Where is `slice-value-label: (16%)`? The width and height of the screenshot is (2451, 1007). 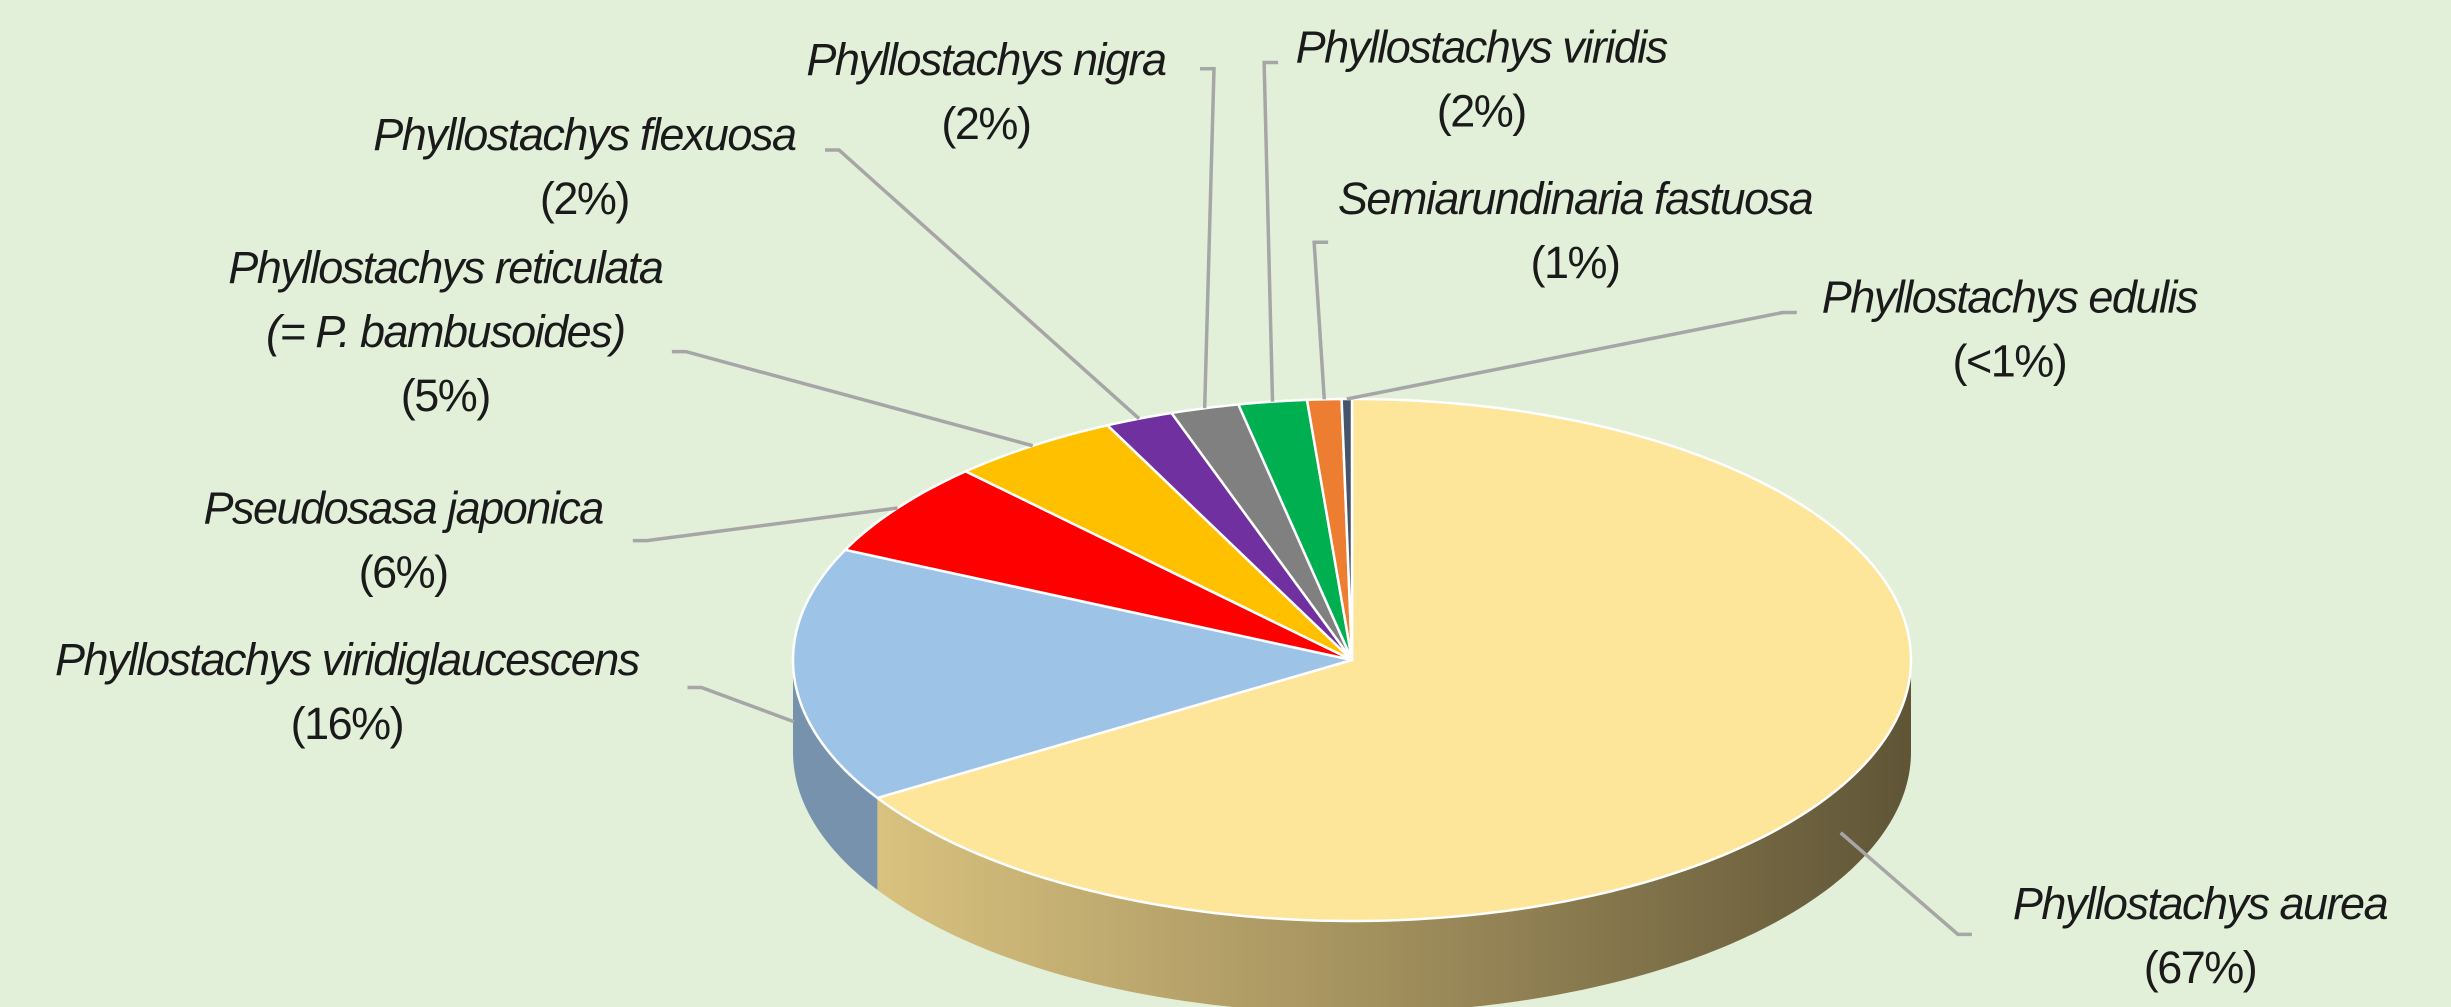 slice-value-label: (16%) is located at coordinates (347, 723).